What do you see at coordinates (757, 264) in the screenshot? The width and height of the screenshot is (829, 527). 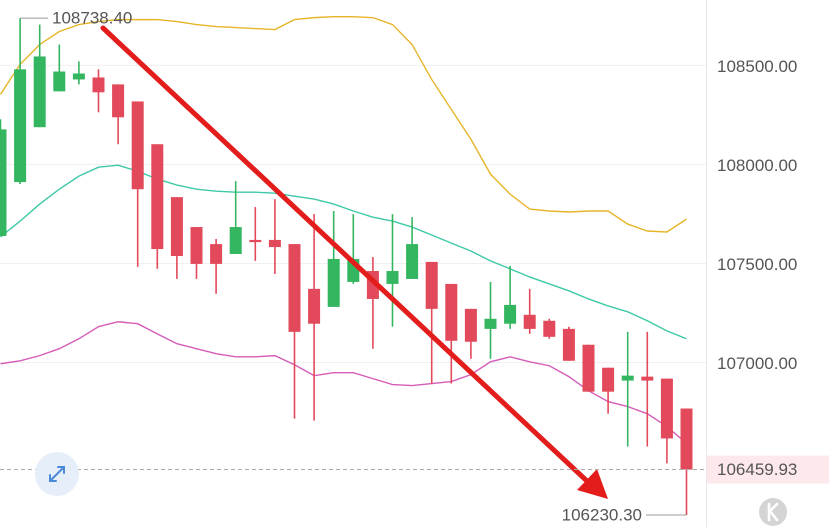 I see `y-tick-label: 107500.00` at bounding box center [757, 264].